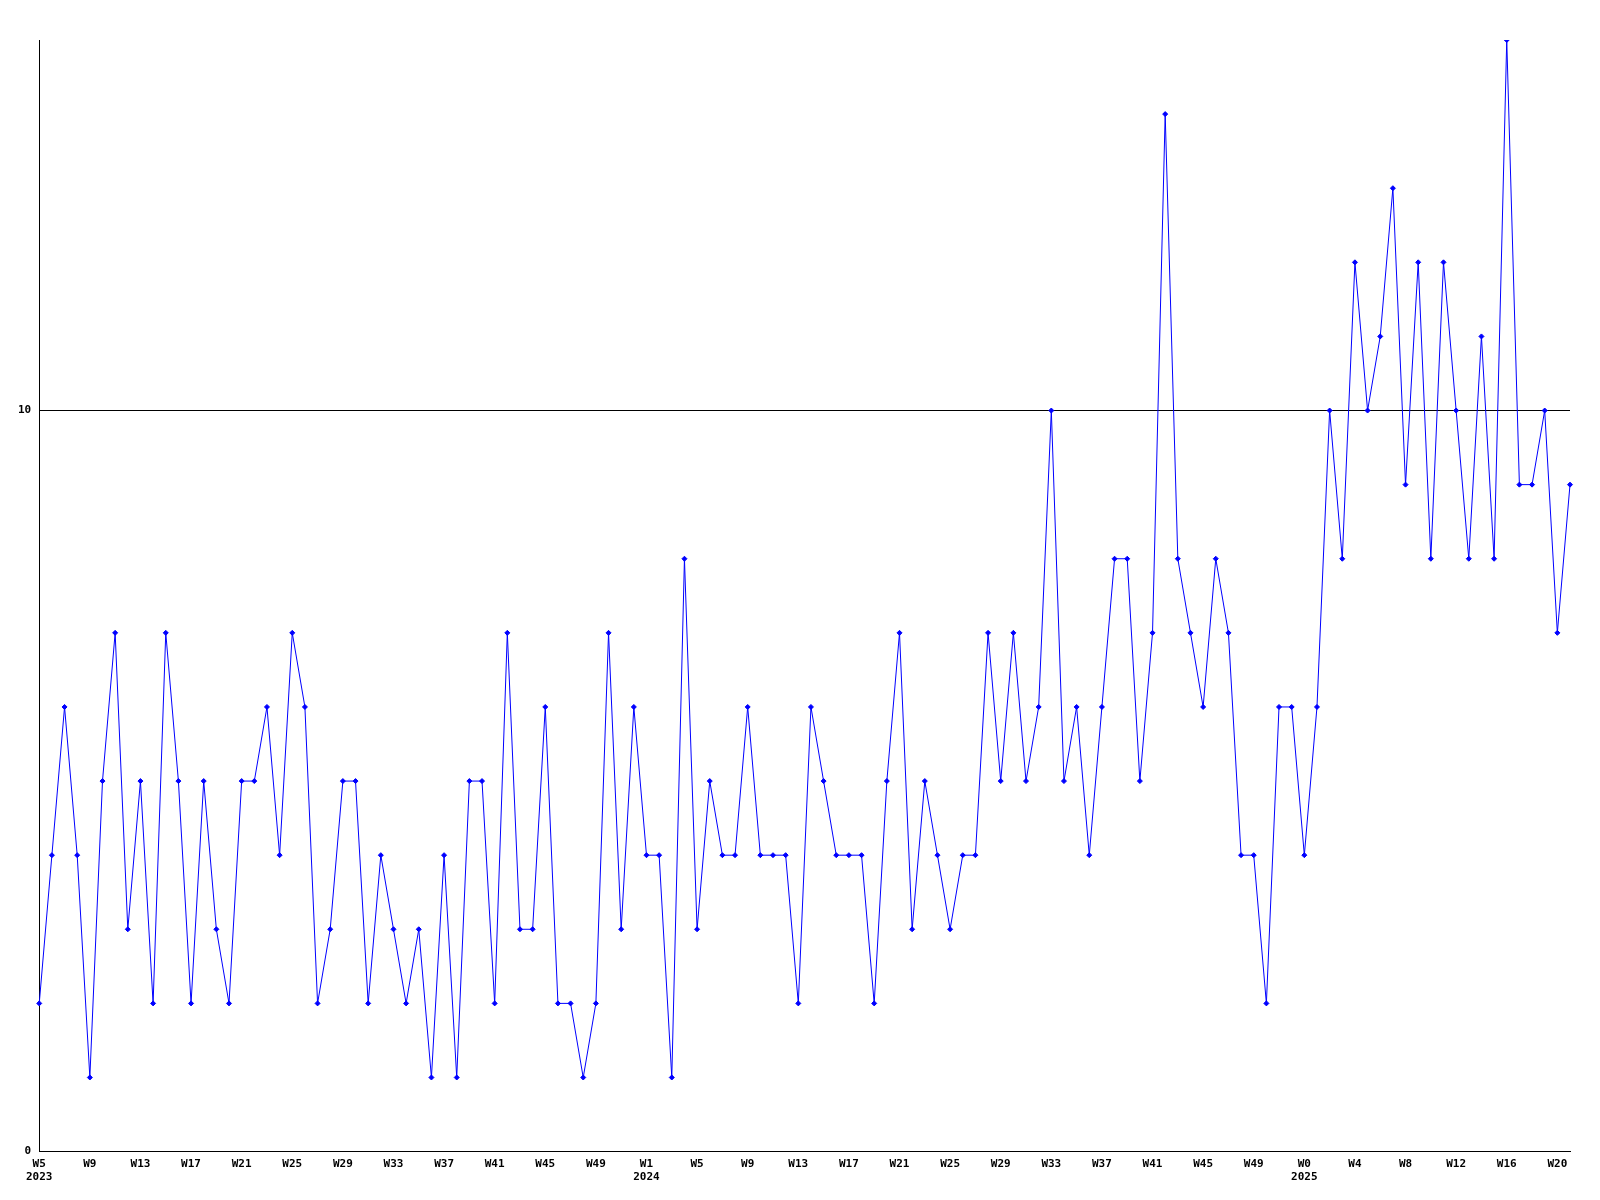  What do you see at coordinates (1456, 1164) in the screenshot?
I see `x-tick-label: W12` at bounding box center [1456, 1164].